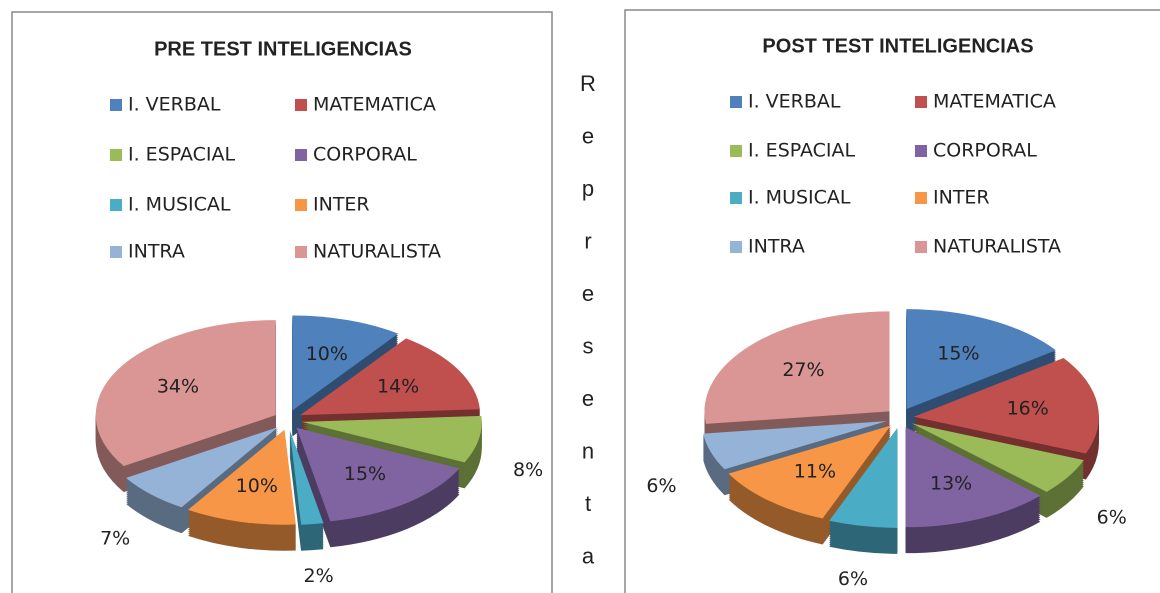  Describe the element at coordinates (588, 450) in the screenshot. I see `side-text: n` at that location.